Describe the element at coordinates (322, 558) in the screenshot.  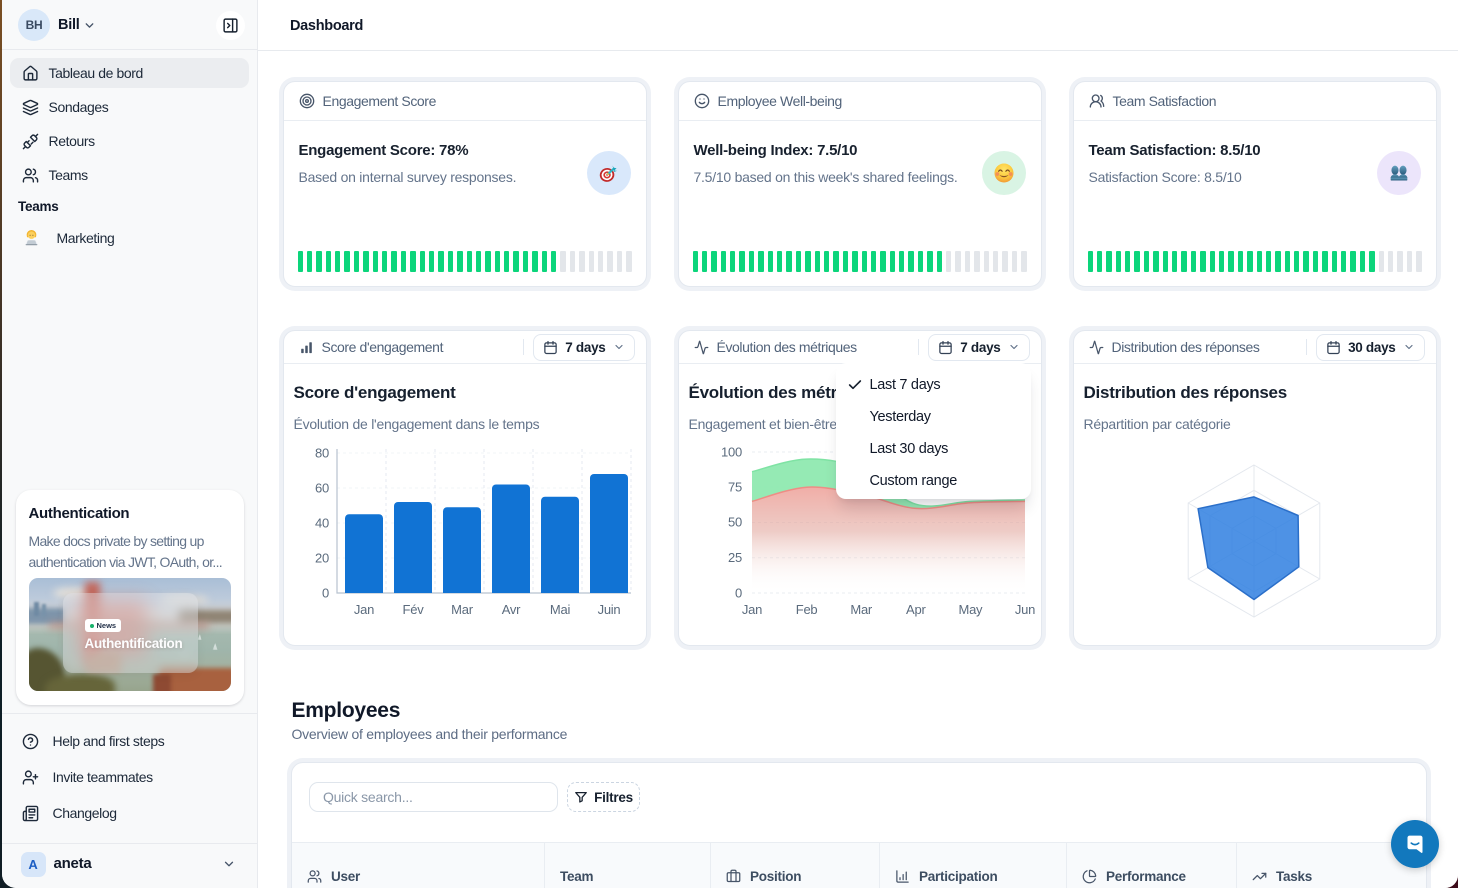
I see `svg-text: 20` at that location.